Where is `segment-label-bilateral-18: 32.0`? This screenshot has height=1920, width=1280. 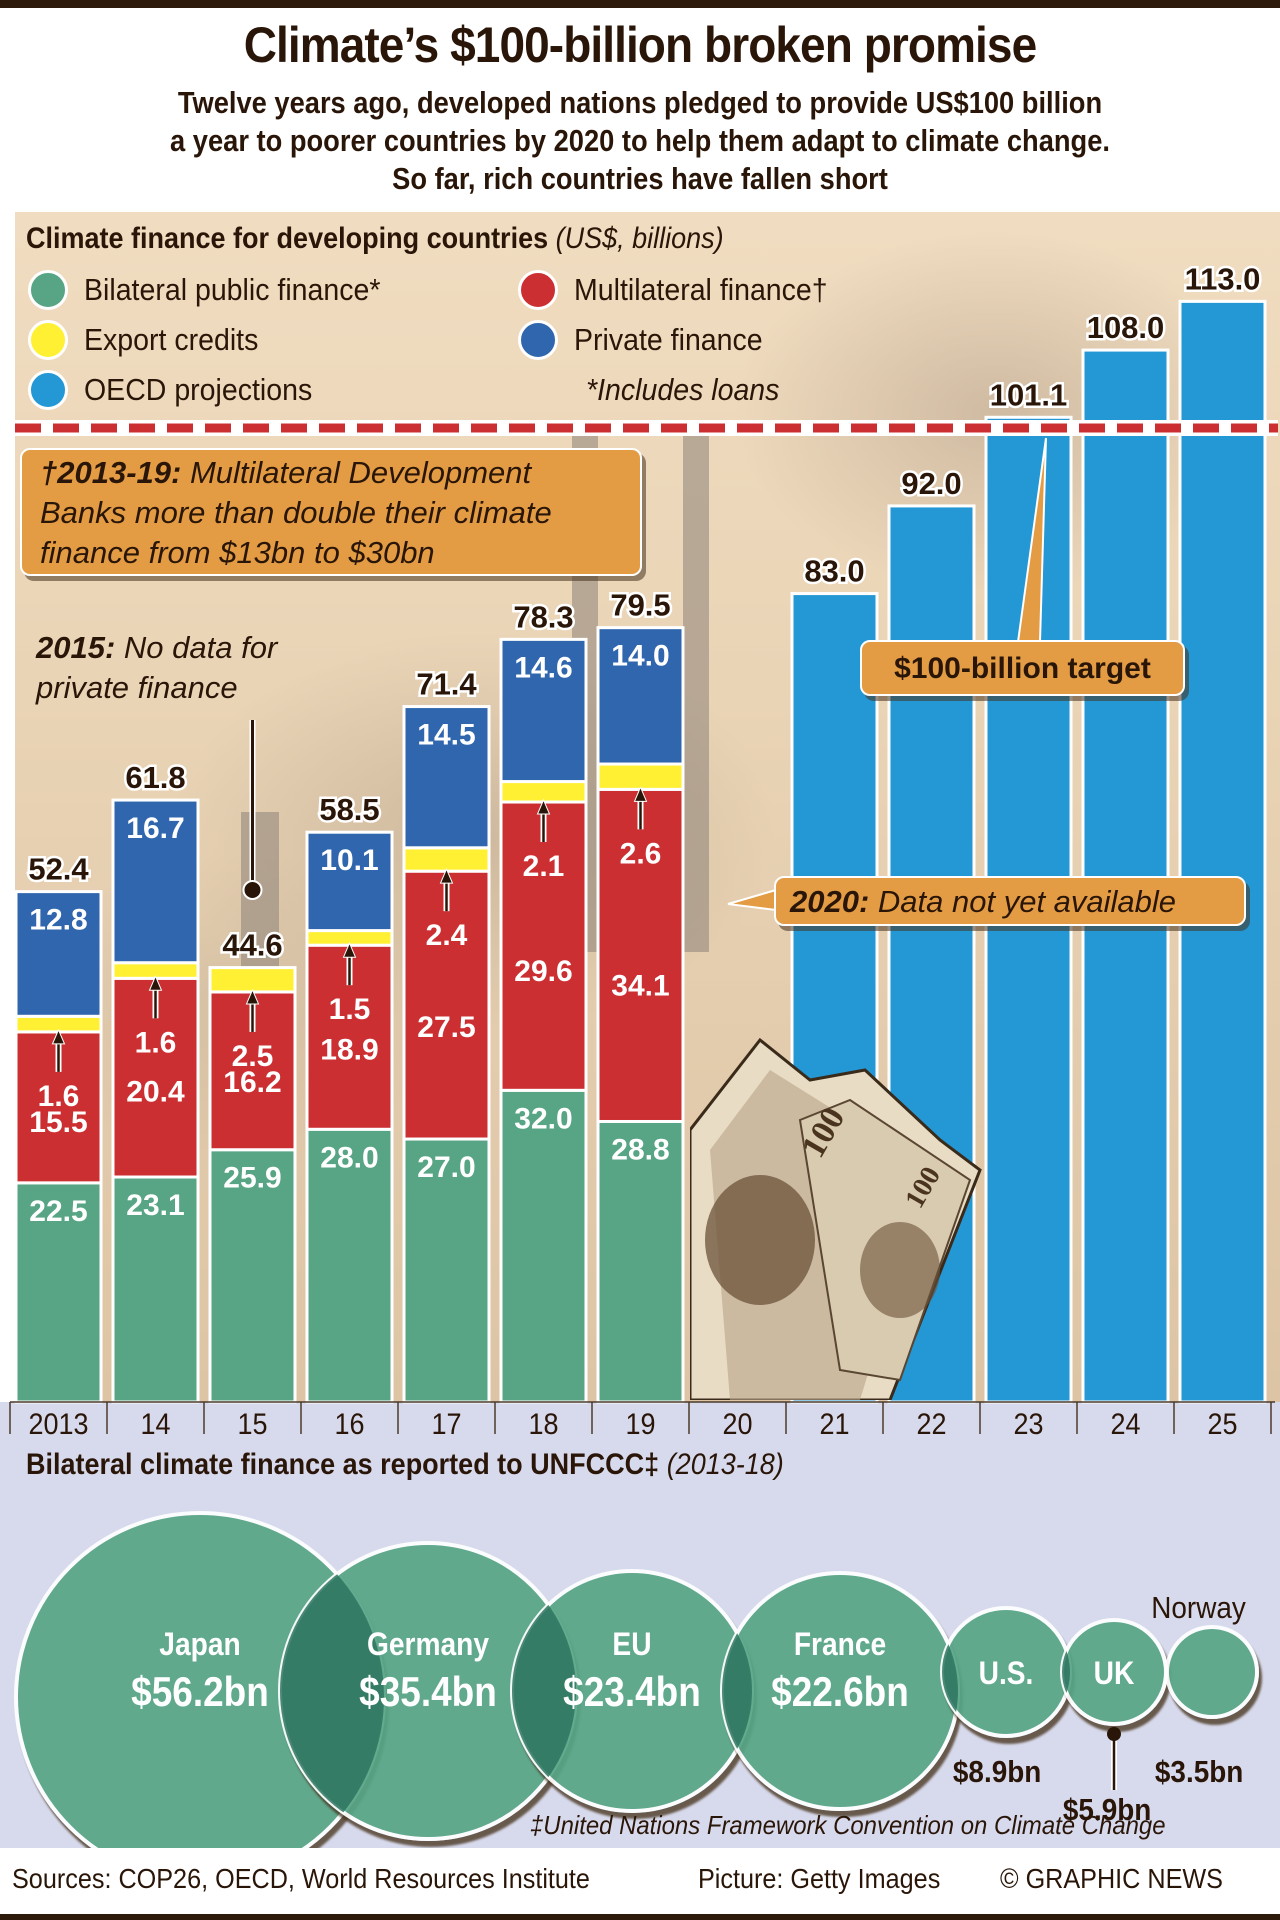 segment-label-bilateral-18: 32.0 is located at coordinates (543, 1118).